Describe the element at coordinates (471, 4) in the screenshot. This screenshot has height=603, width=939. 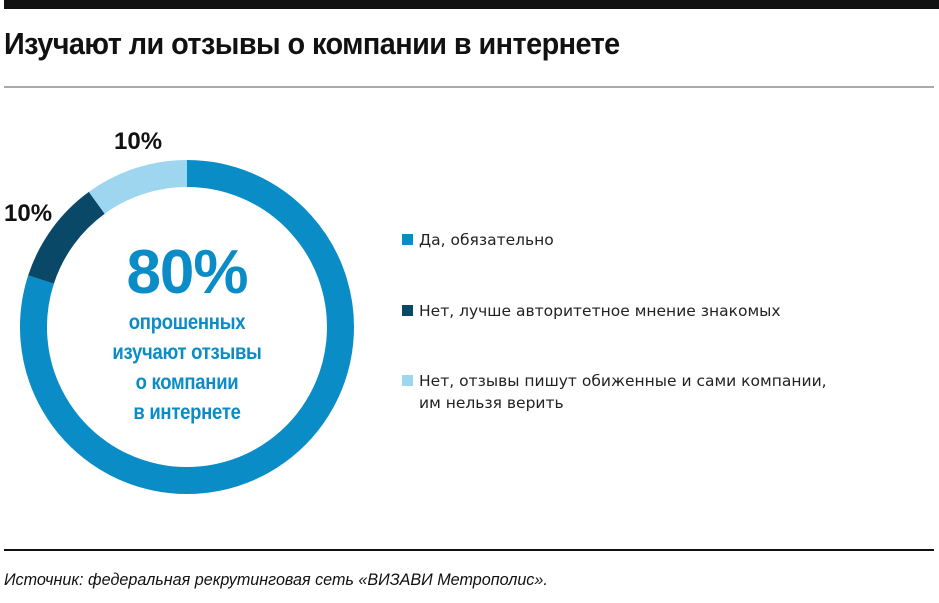
I see `top-bar` at that location.